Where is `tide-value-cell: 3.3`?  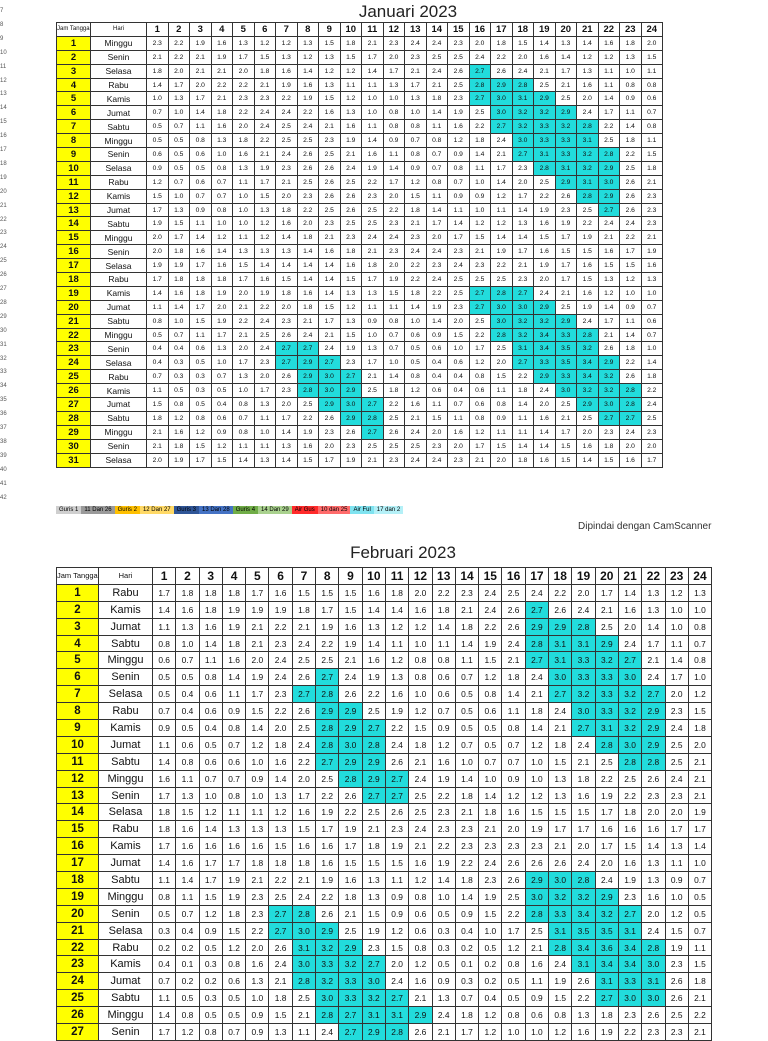
tide-value-cell: 3.3 is located at coordinates (544, 127).